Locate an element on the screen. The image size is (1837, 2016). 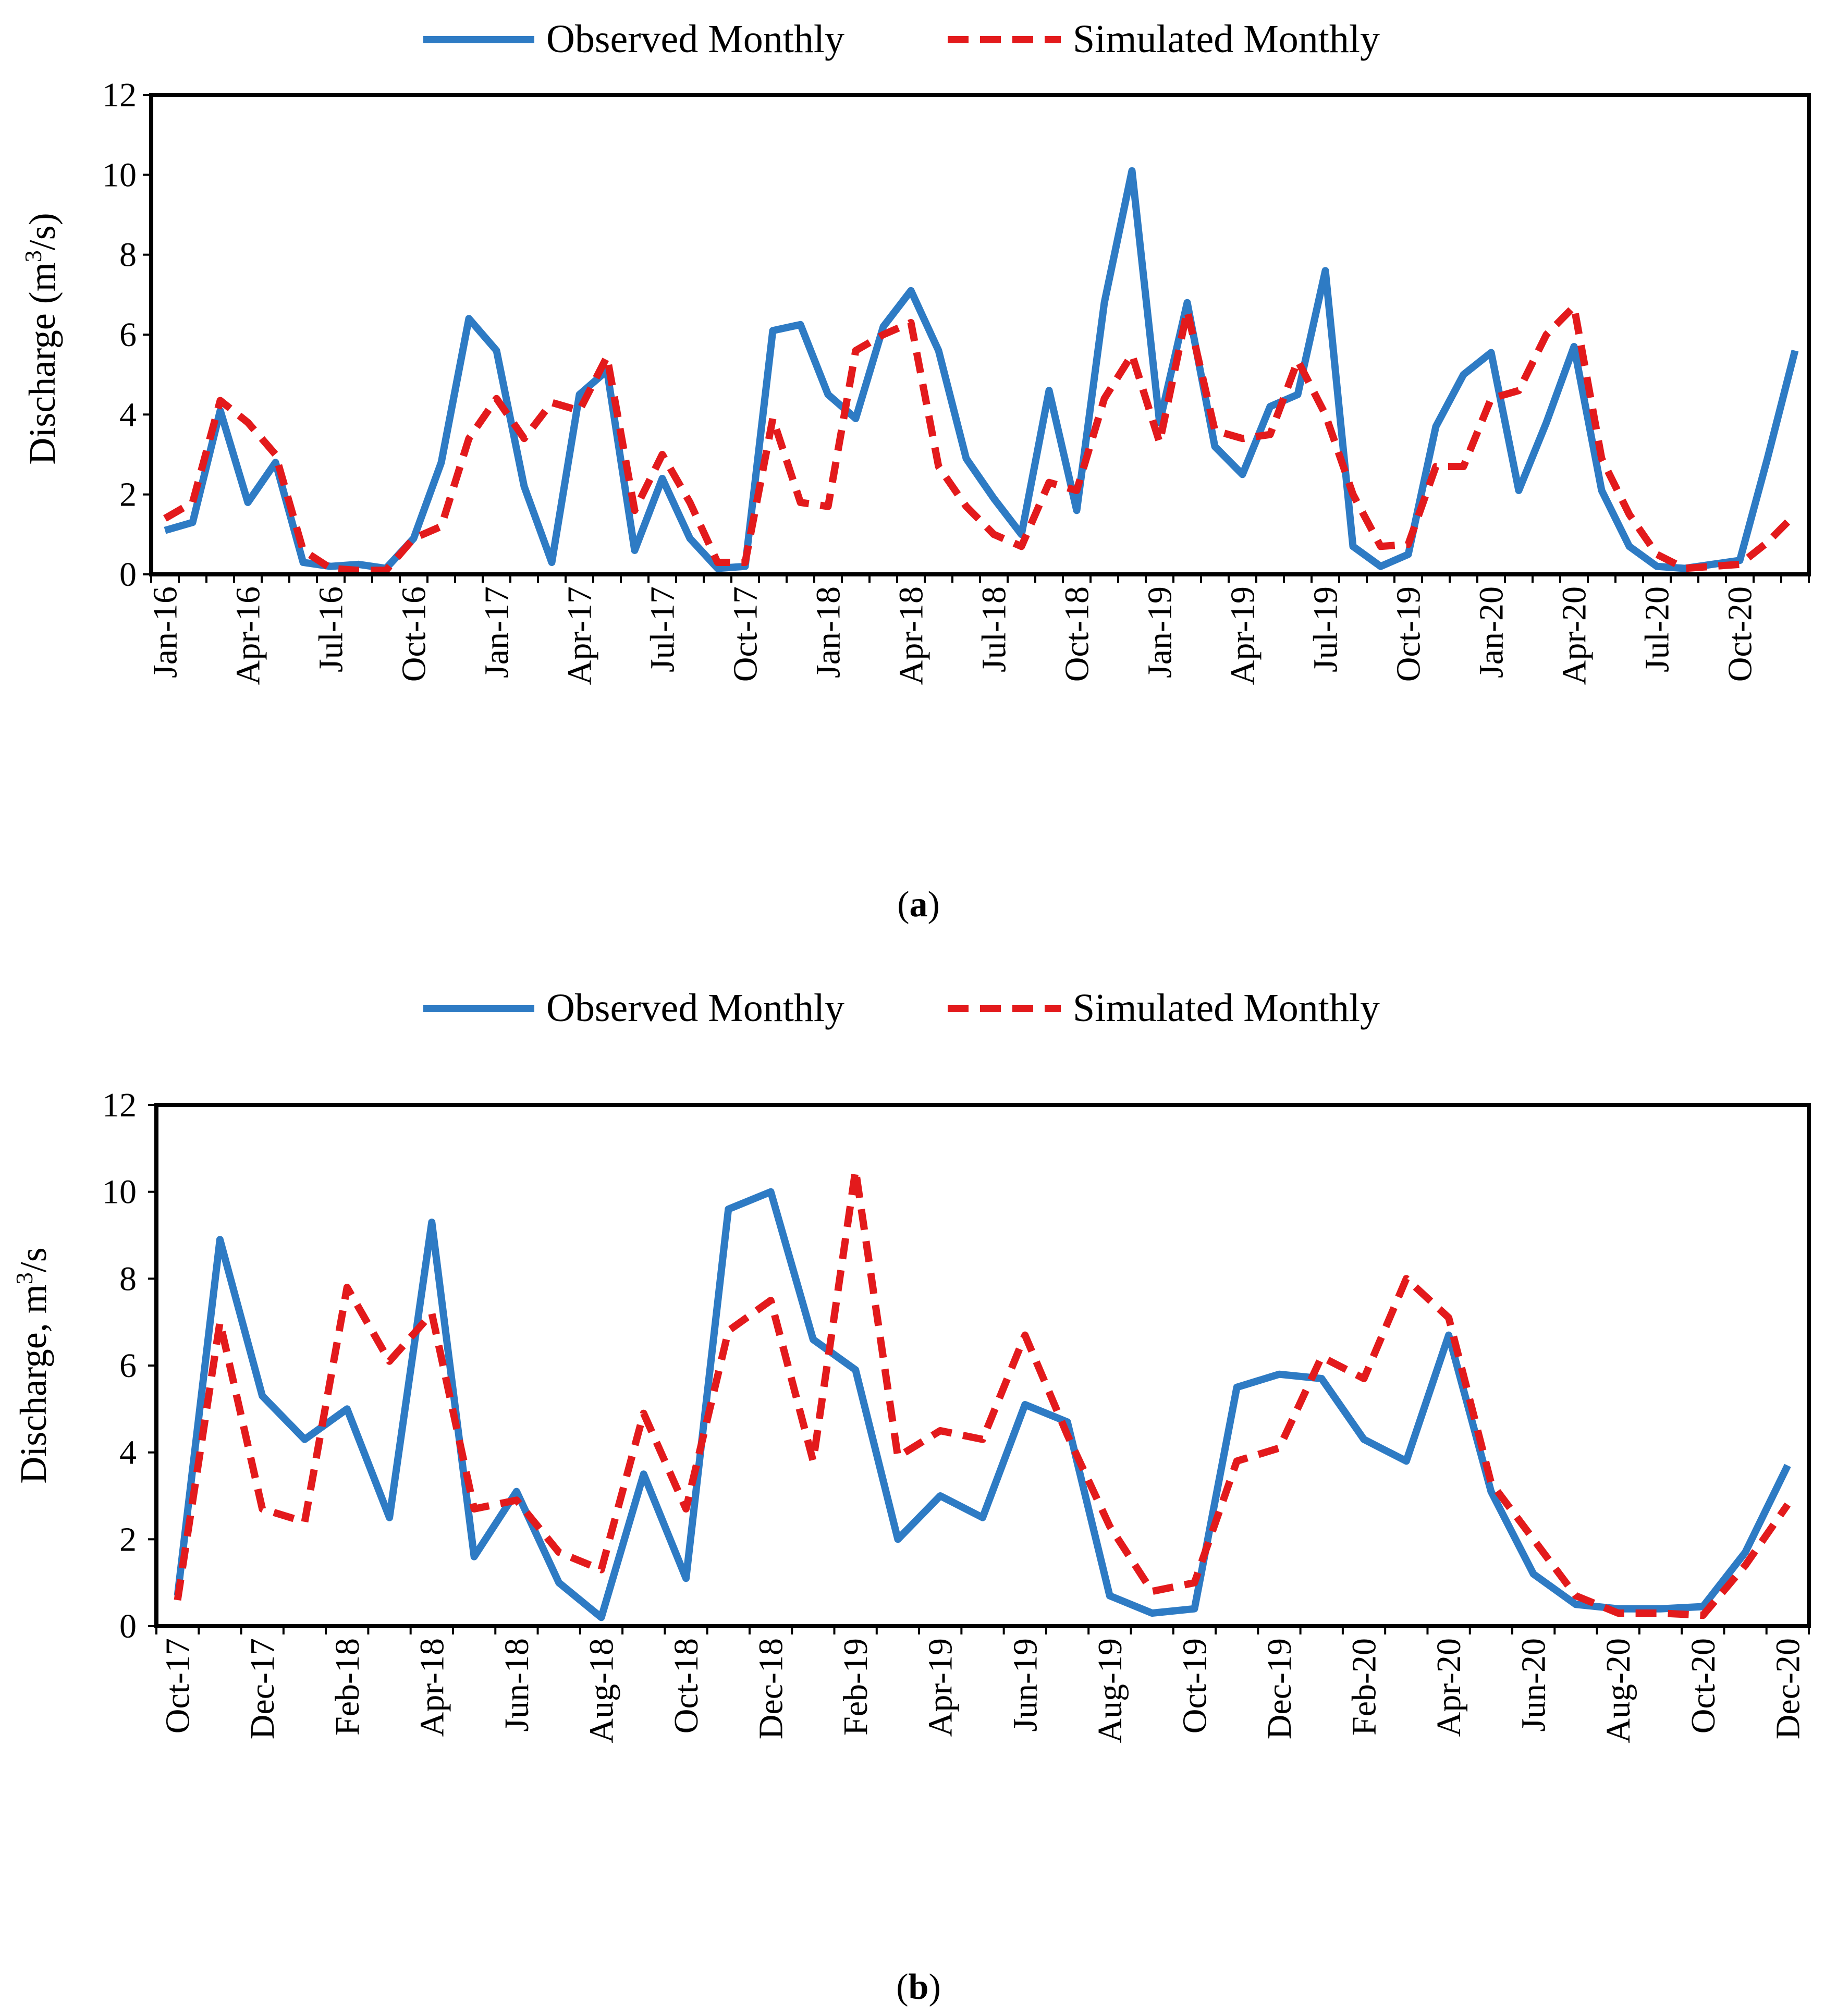
panel-b-x-tick-label: Feb-18 is located at coordinates (347, 1687).